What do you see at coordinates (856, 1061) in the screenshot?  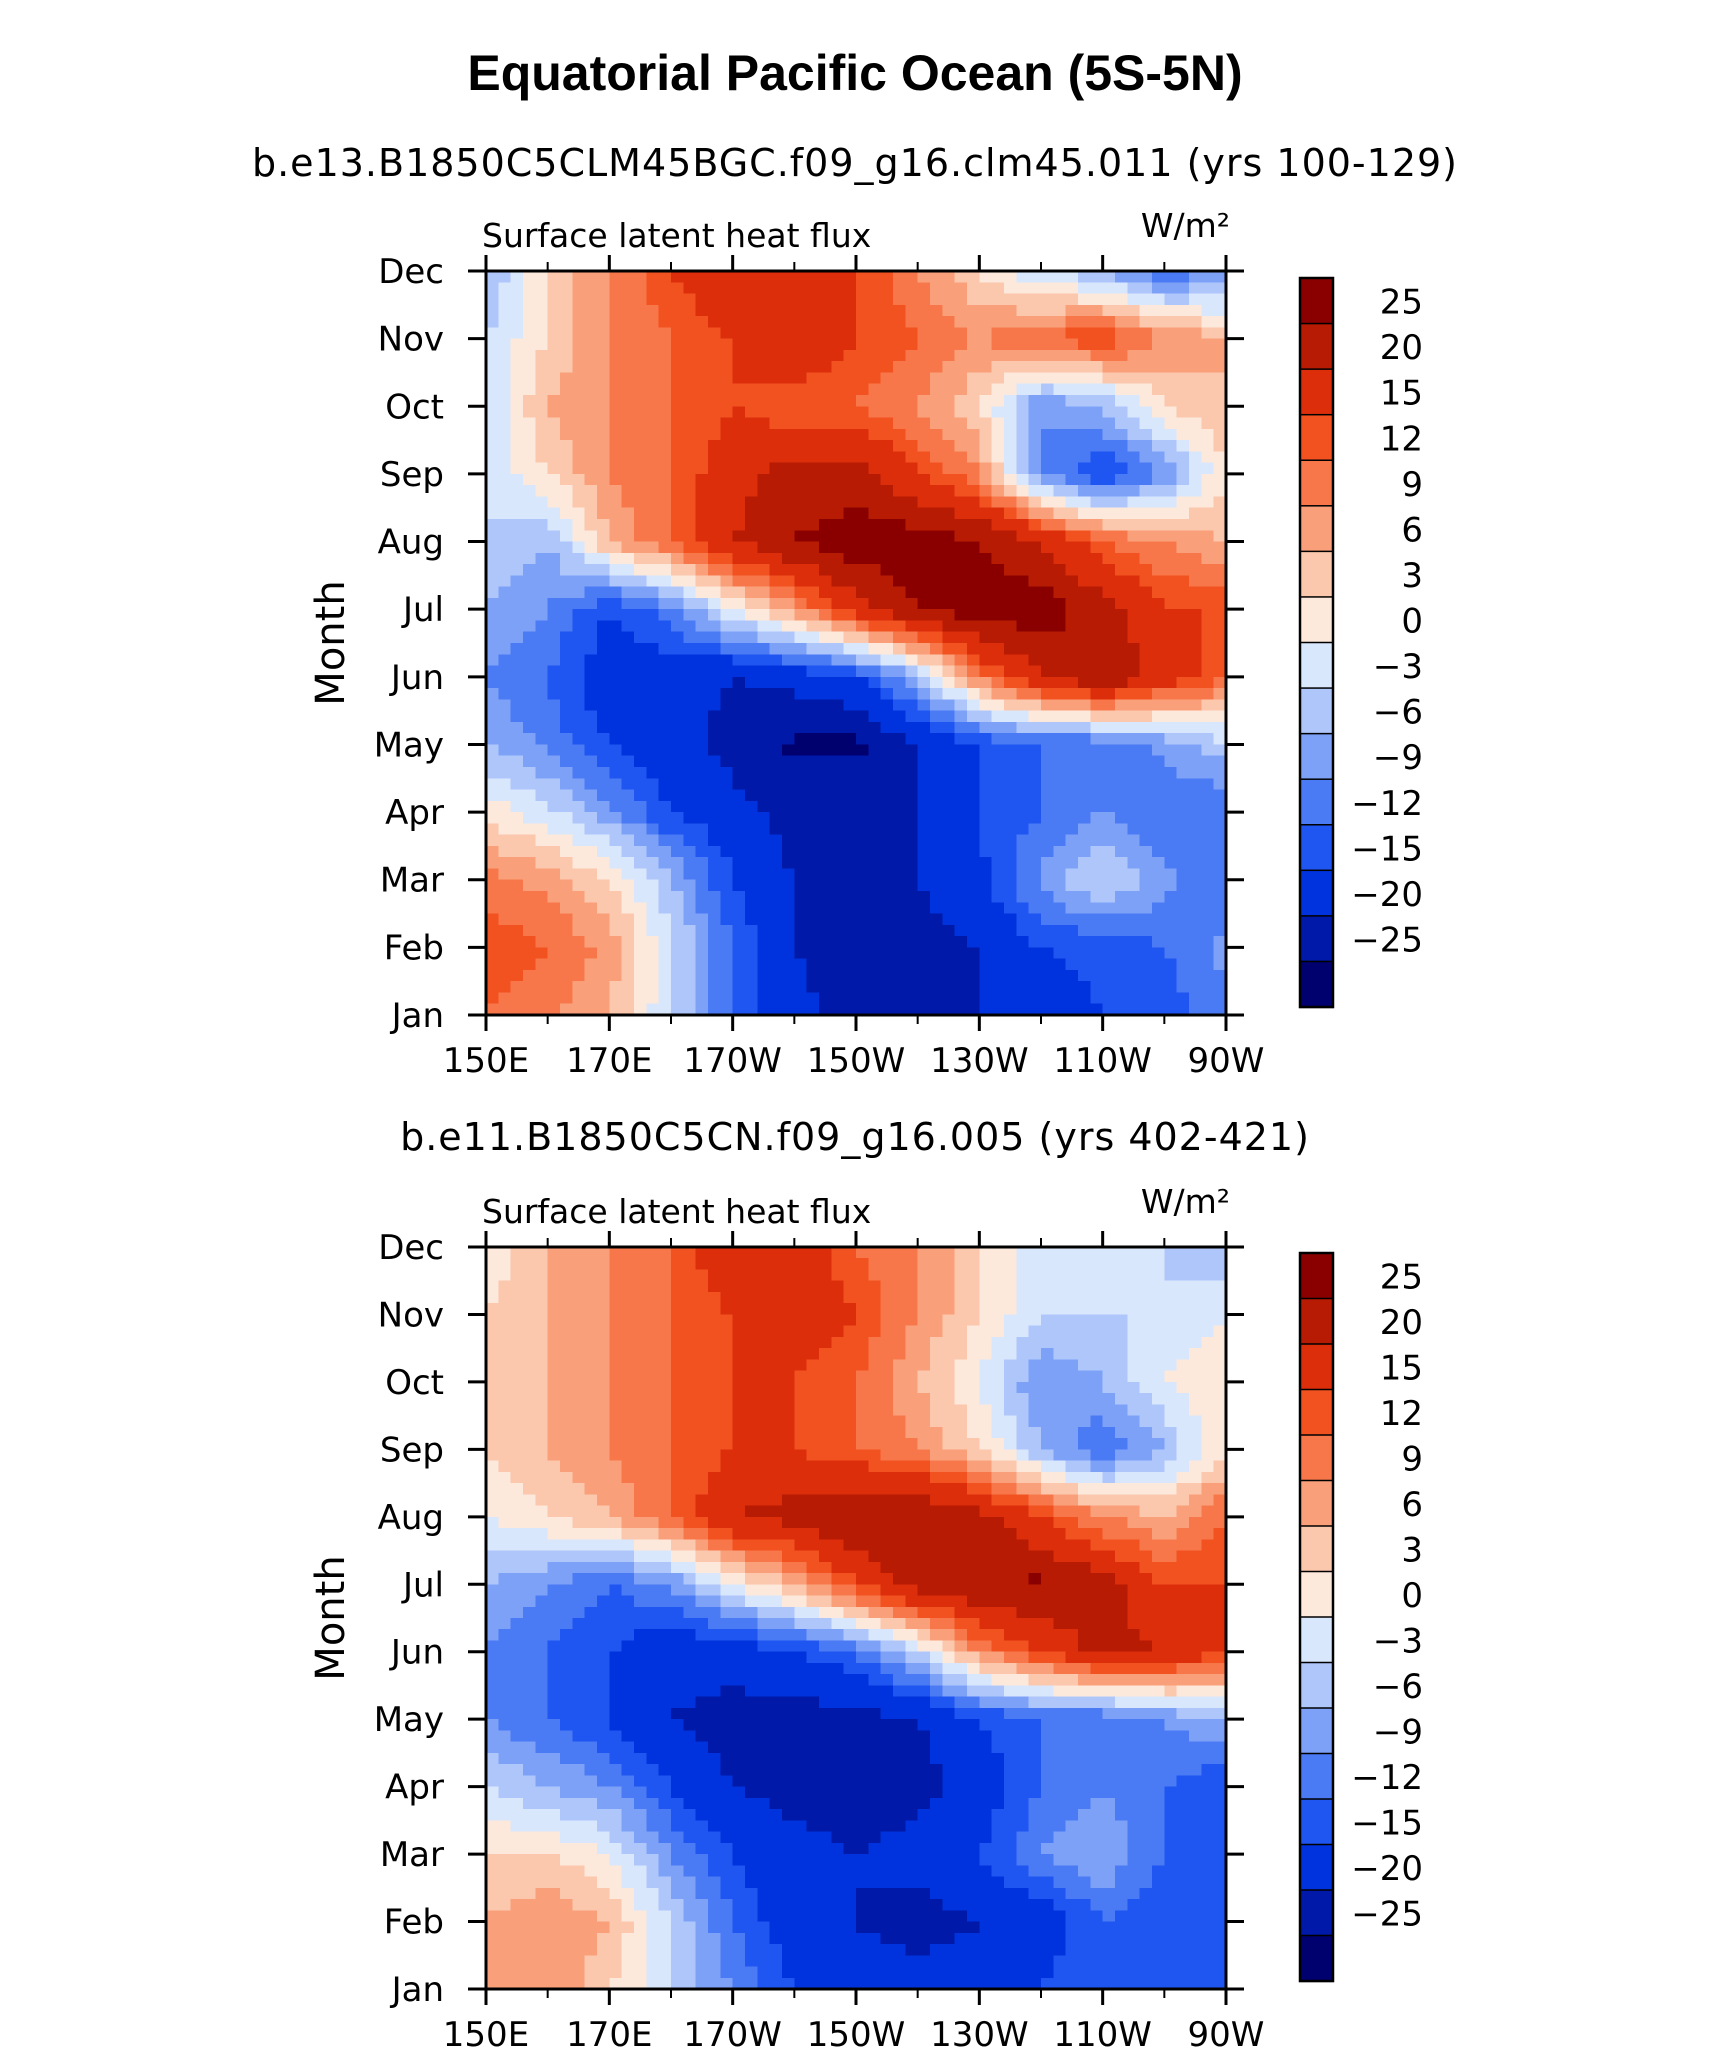 I see `x-tick-label: 150W` at bounding box center [856, 1061].